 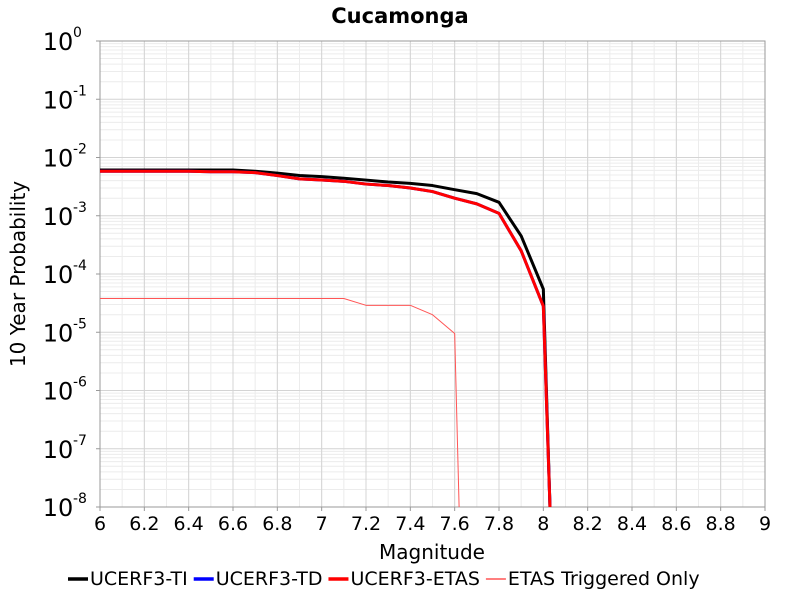 I want to click on x-tick-label: 6.2, so click(x=144, y=524).